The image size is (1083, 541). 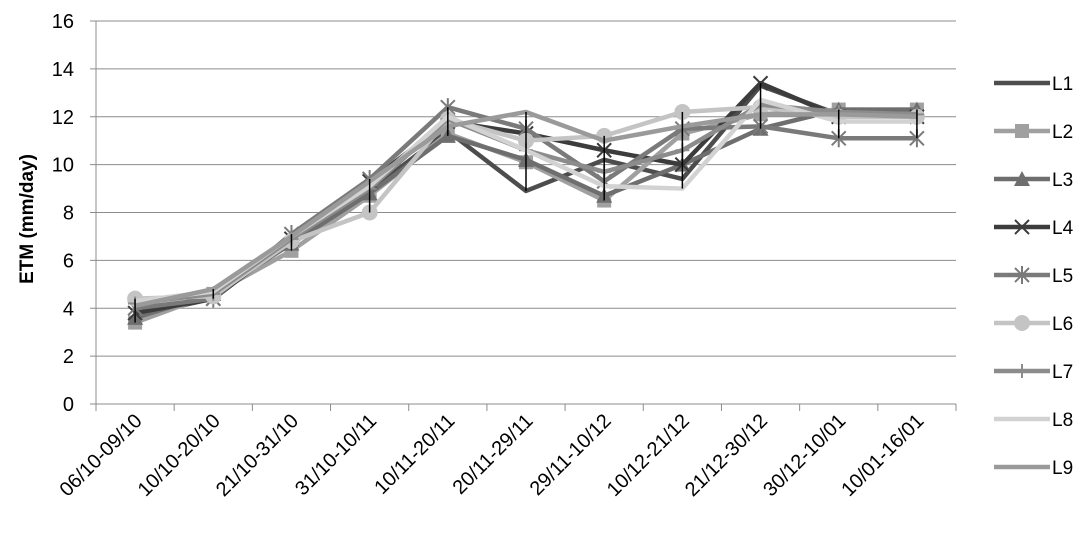 I want to click on x-tick-label: 29/11-10/12, so click(x=571, y=455).